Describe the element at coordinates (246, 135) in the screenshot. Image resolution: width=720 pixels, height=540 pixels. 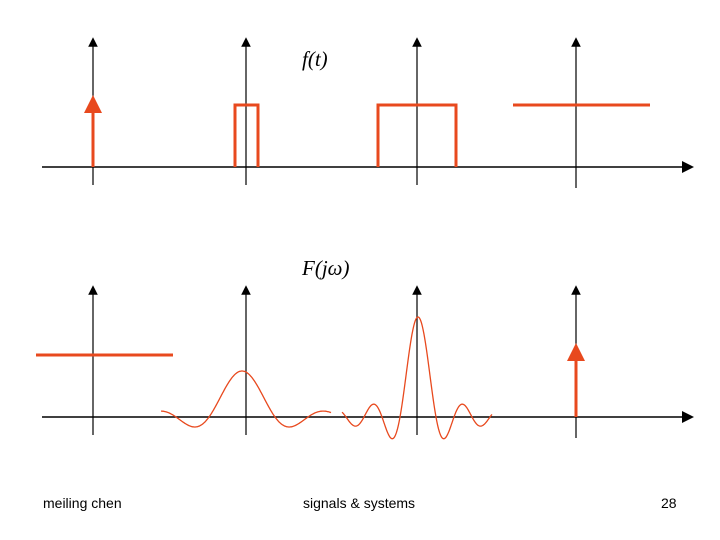
I see `time-narrow-rectangle` at that location.